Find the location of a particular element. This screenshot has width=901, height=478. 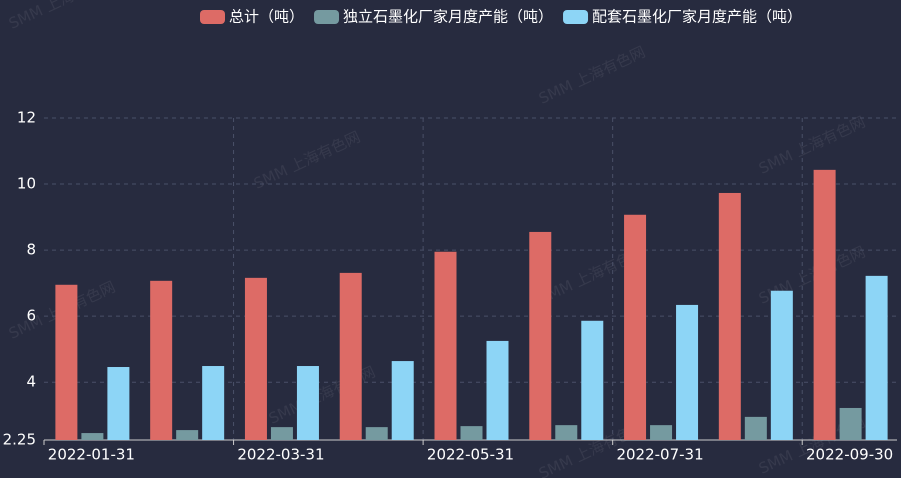

y-tick-label: 4 is located at coordinates (31, 382).